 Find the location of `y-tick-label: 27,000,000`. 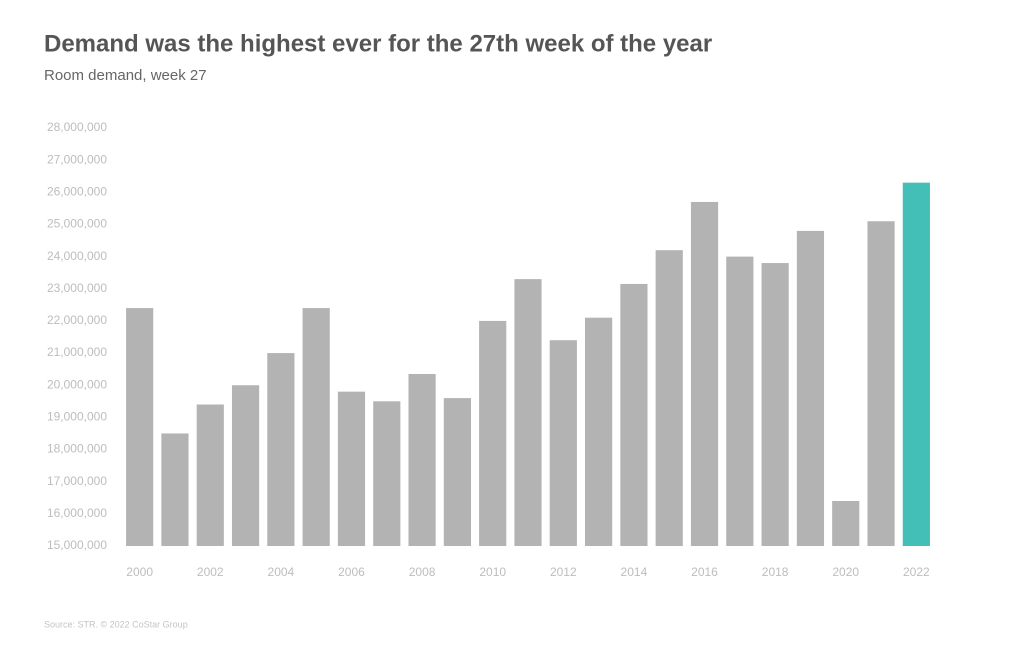

y-tick-label: 27,000,000 is located at coordinates (77, 159).